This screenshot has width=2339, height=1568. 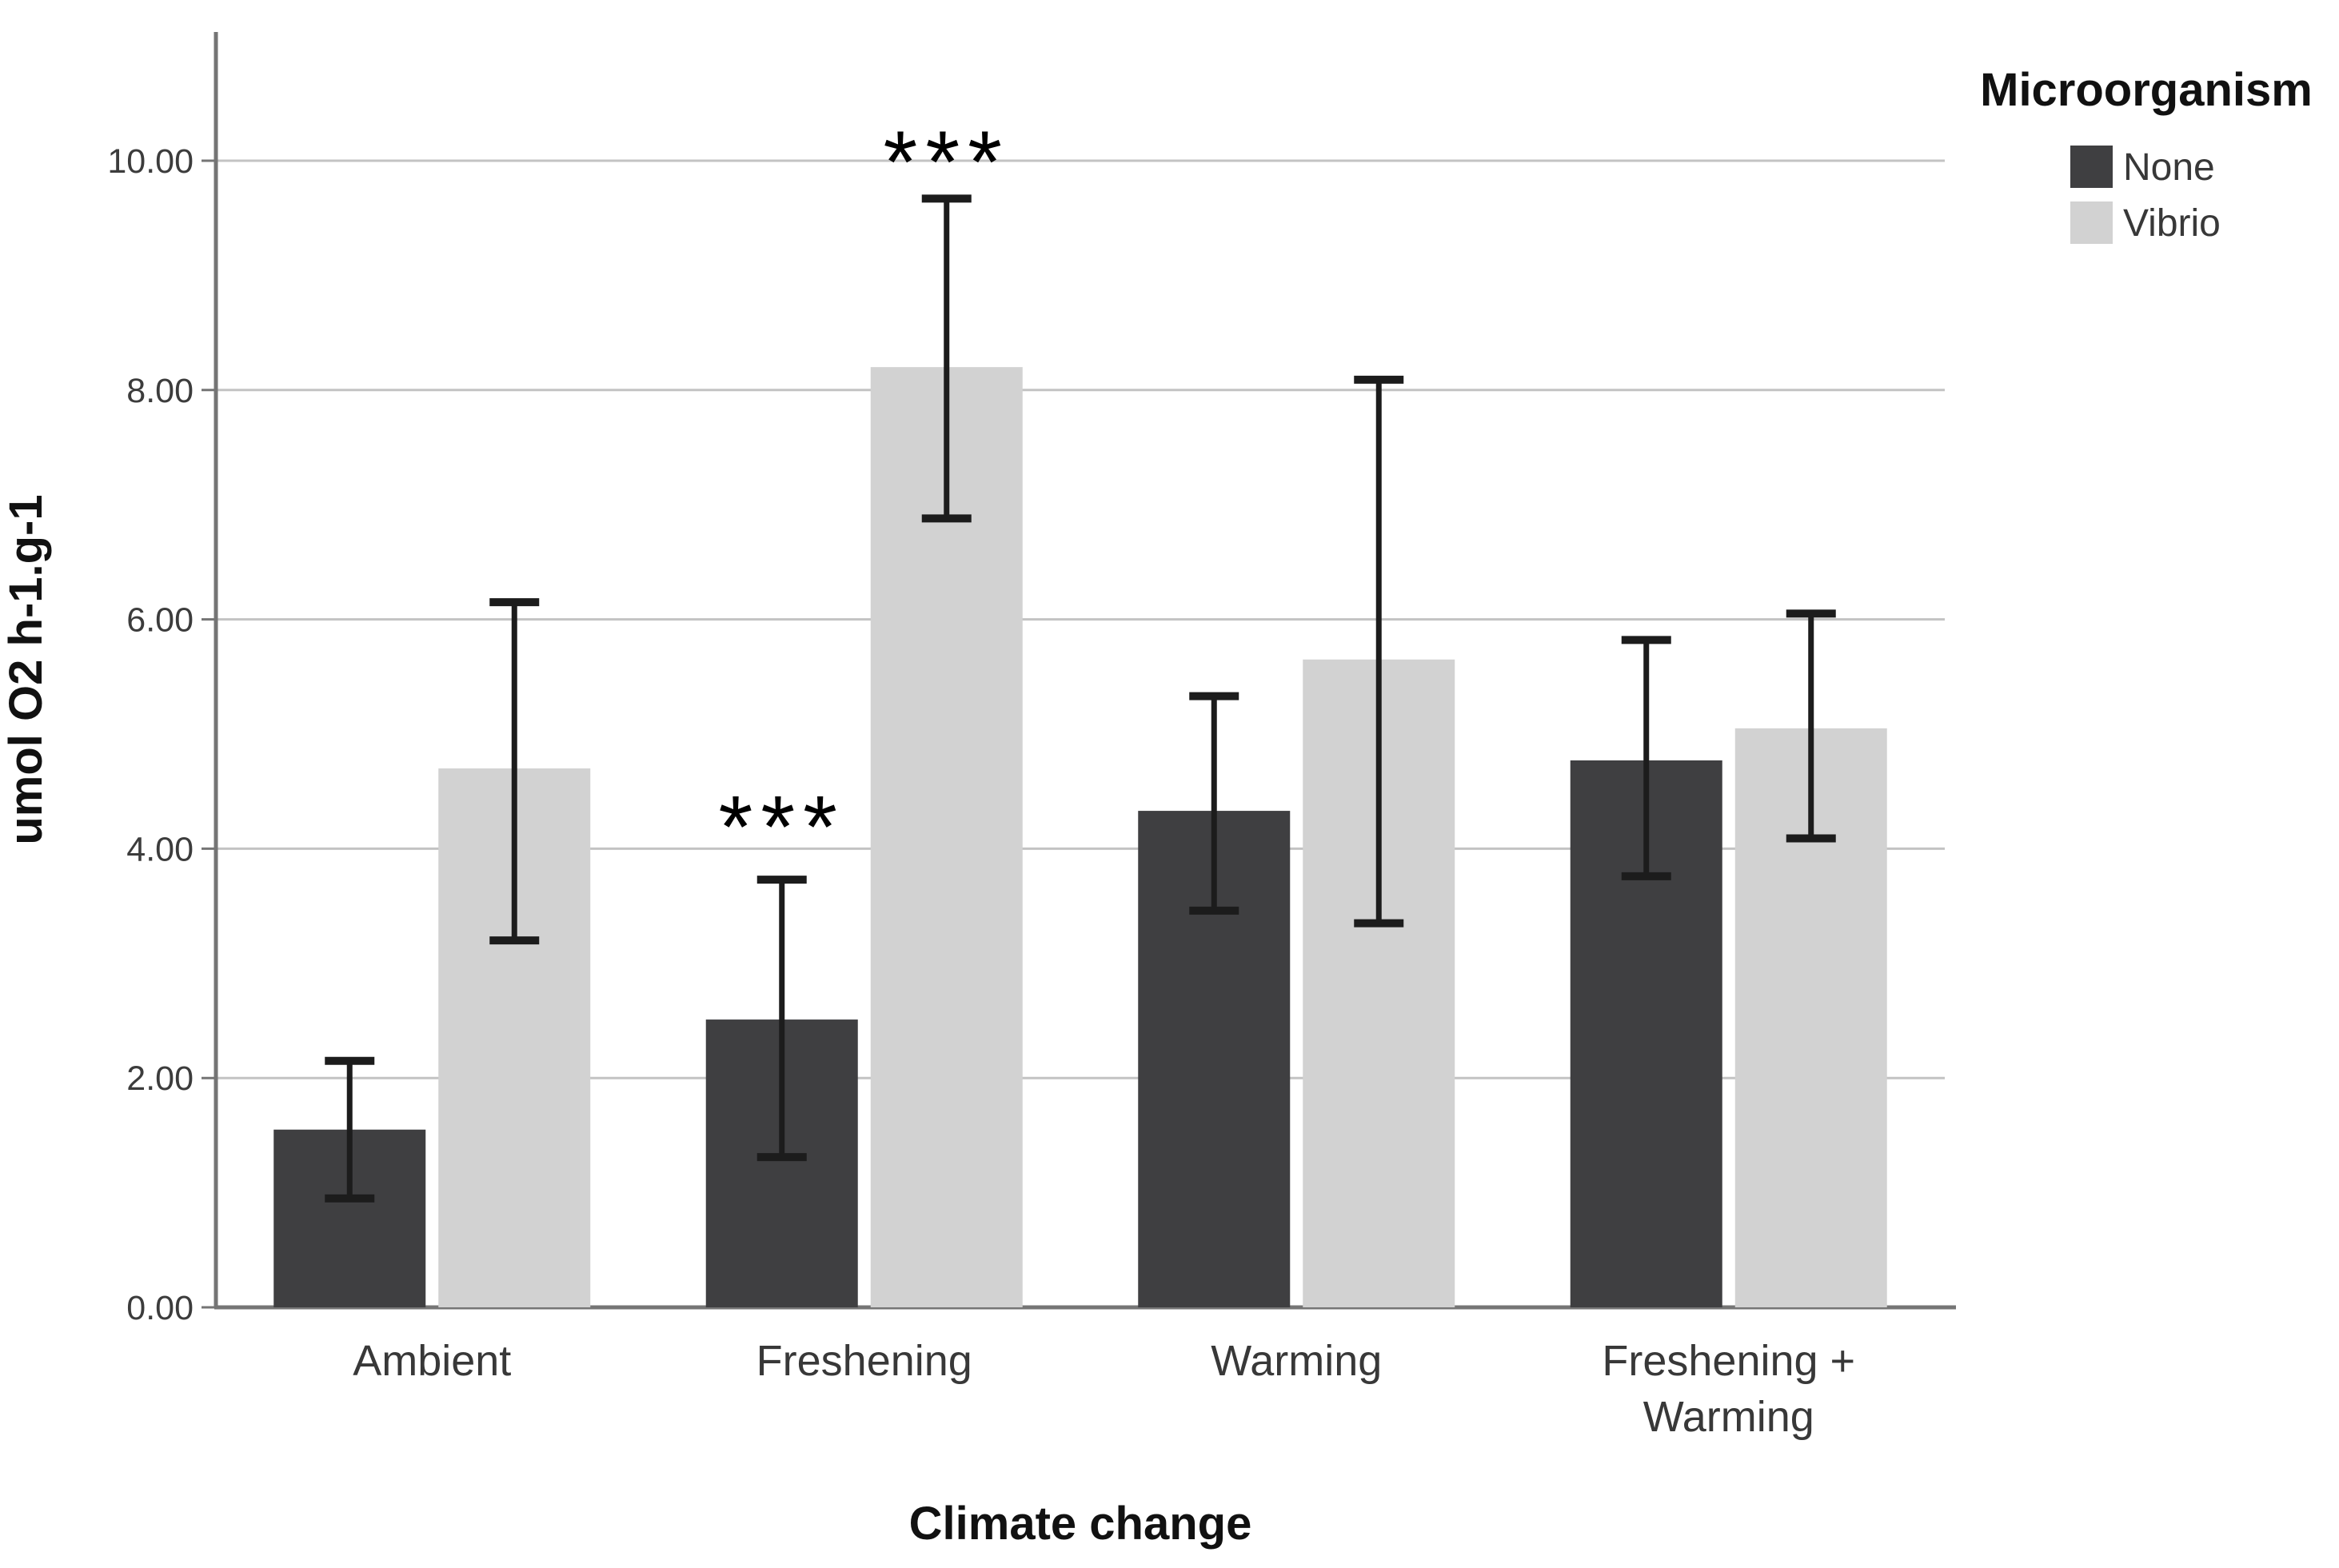 What do you see at coordinates (160, 1308) in the screenshot?
I see `y-tick-label-0.00: 0.00` at bounding box center [160, 1308].